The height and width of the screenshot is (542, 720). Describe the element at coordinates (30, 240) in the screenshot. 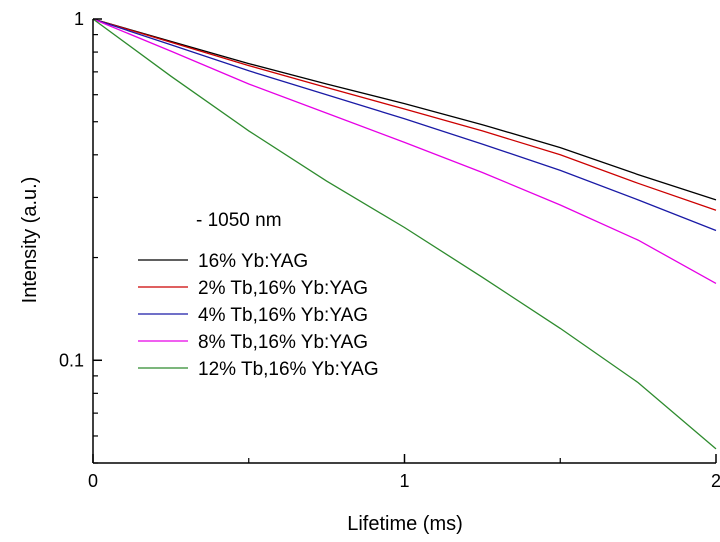

I see `y-axis-label: Intensity (a.u.)` at that location.